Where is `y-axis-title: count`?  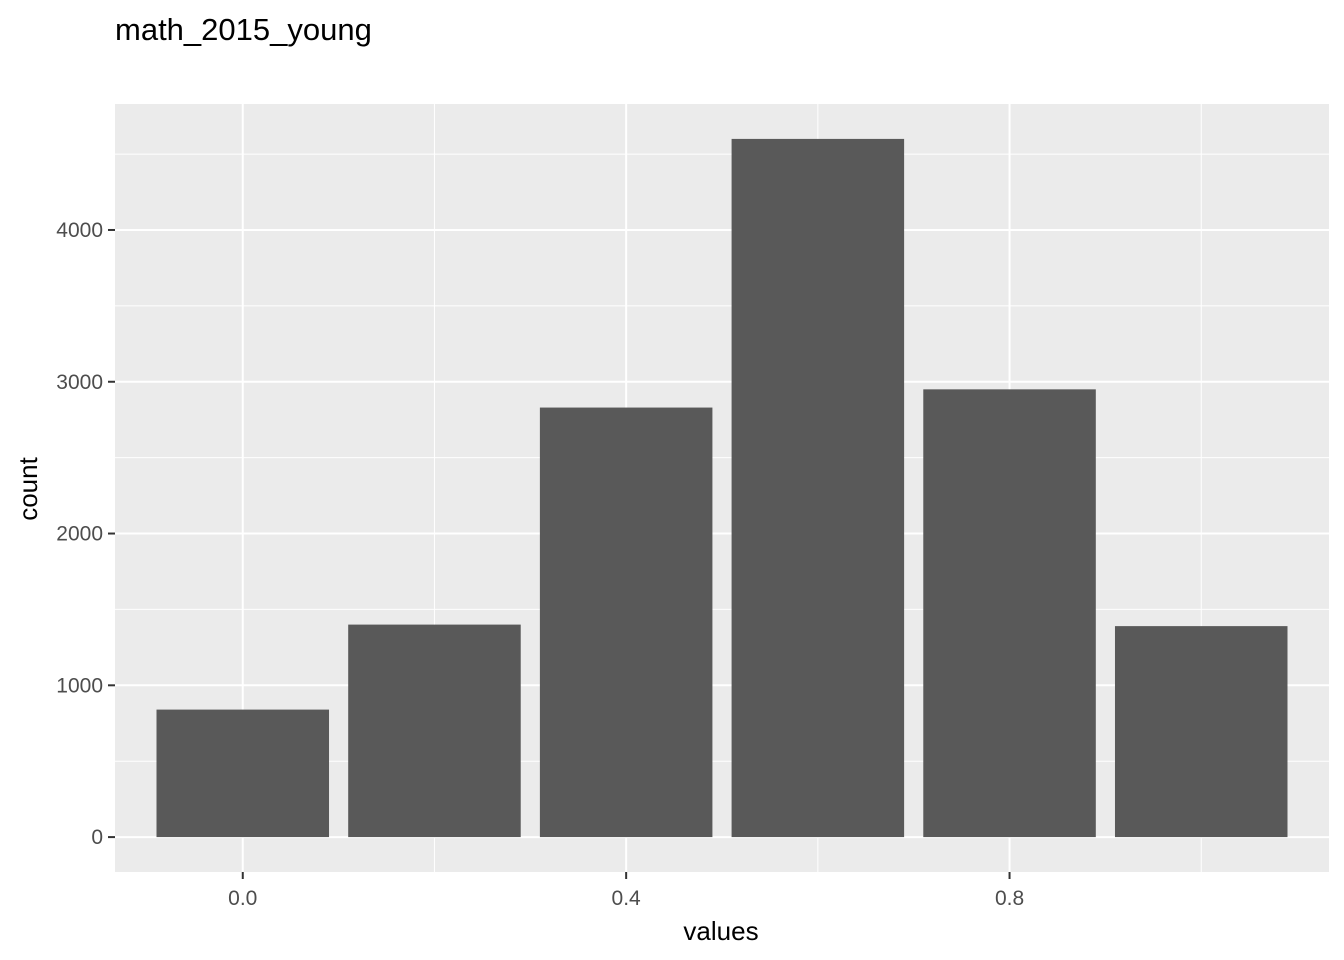
y-axis-title: count is located at coordinates (28, 488).